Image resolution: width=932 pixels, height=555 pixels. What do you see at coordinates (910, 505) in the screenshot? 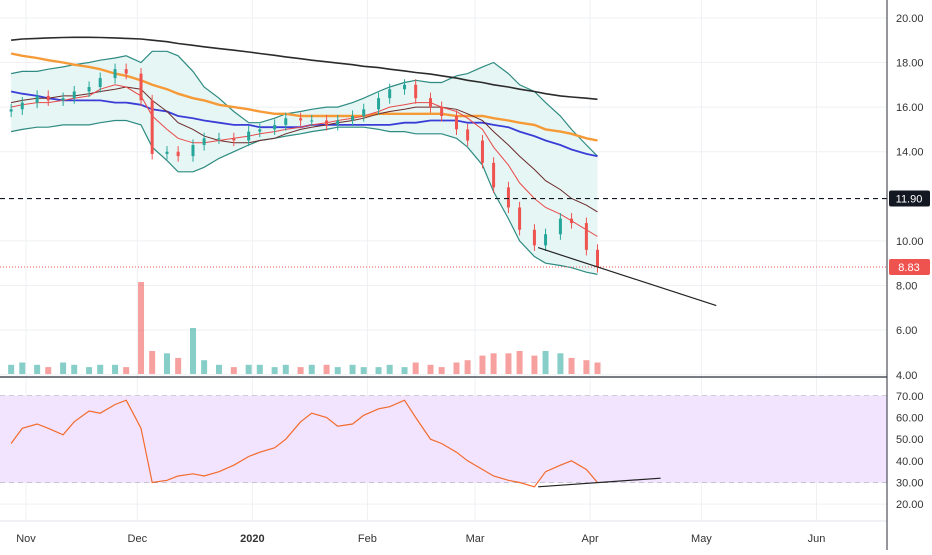
I see `rsi-tick-label: 20.00` at bounding box center [910, 505].